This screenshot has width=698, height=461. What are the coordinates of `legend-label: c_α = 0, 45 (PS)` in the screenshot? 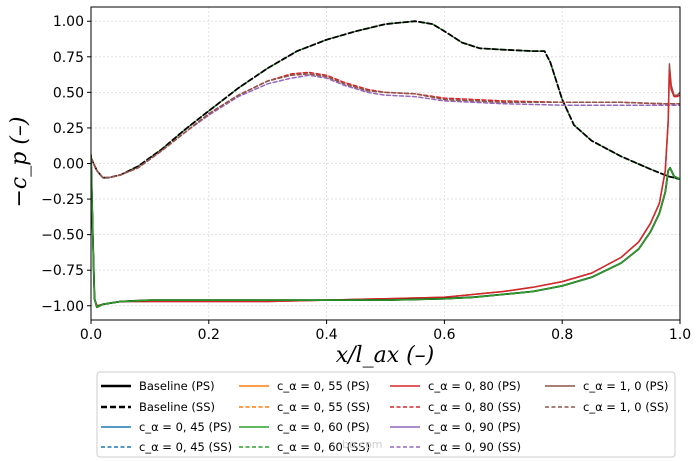 It's located at (185, 427).